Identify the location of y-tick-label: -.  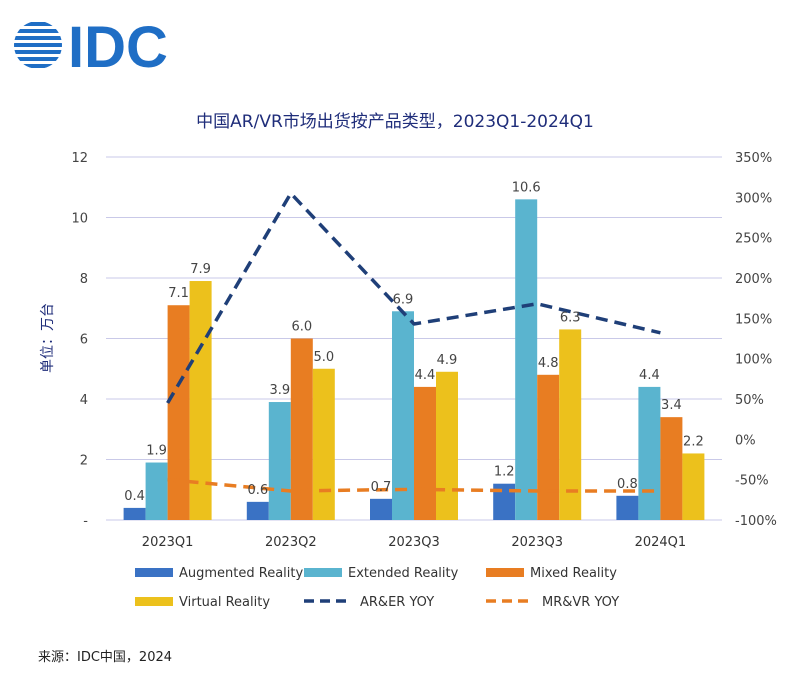
(85, 521).